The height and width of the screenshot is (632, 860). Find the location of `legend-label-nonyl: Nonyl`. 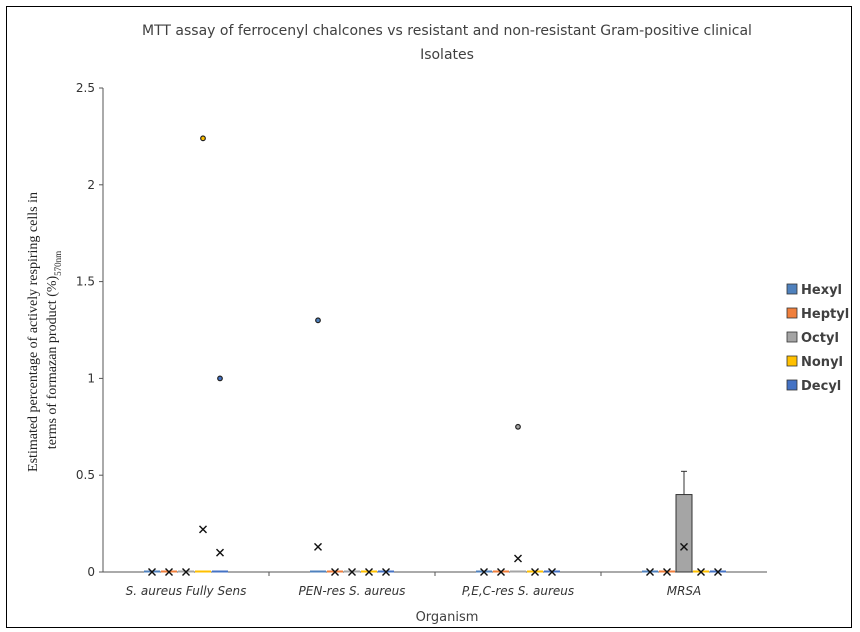

legend-label-nonyl: Nonyl is located at coordinates (822, 362).